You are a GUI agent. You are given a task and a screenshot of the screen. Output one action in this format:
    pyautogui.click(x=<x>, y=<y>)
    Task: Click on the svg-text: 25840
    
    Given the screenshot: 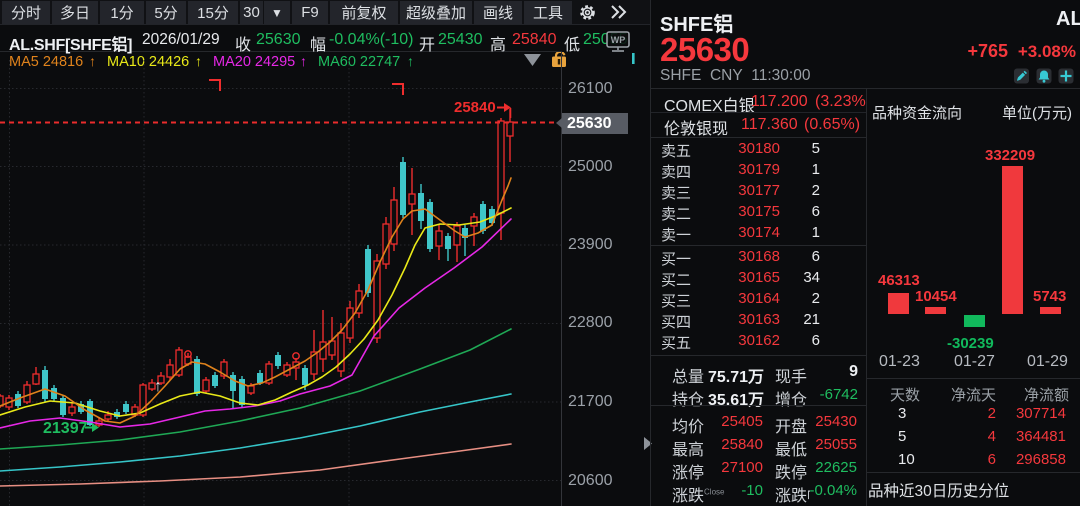 What is the action you would take?
    pyautogui.click(x=475, y=107)
    